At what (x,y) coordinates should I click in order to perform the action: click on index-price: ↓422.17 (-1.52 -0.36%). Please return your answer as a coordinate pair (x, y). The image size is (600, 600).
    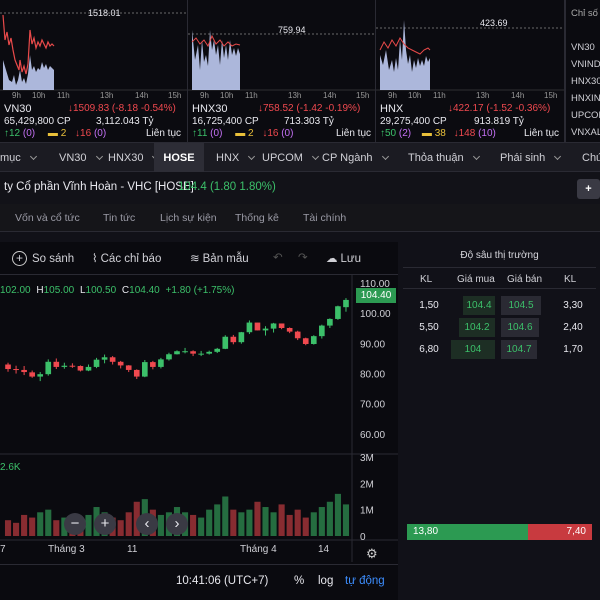
    Looking at the image, I should click on (499, 108).